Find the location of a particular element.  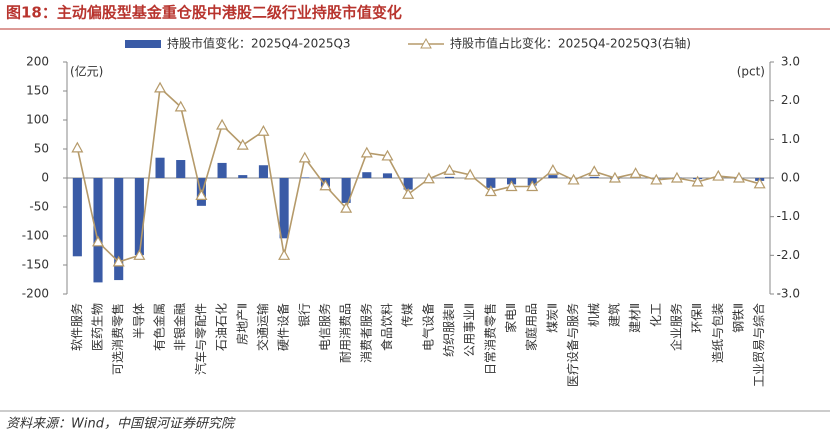

x-tick-label: 化工 is located at coordinates (656, 315).